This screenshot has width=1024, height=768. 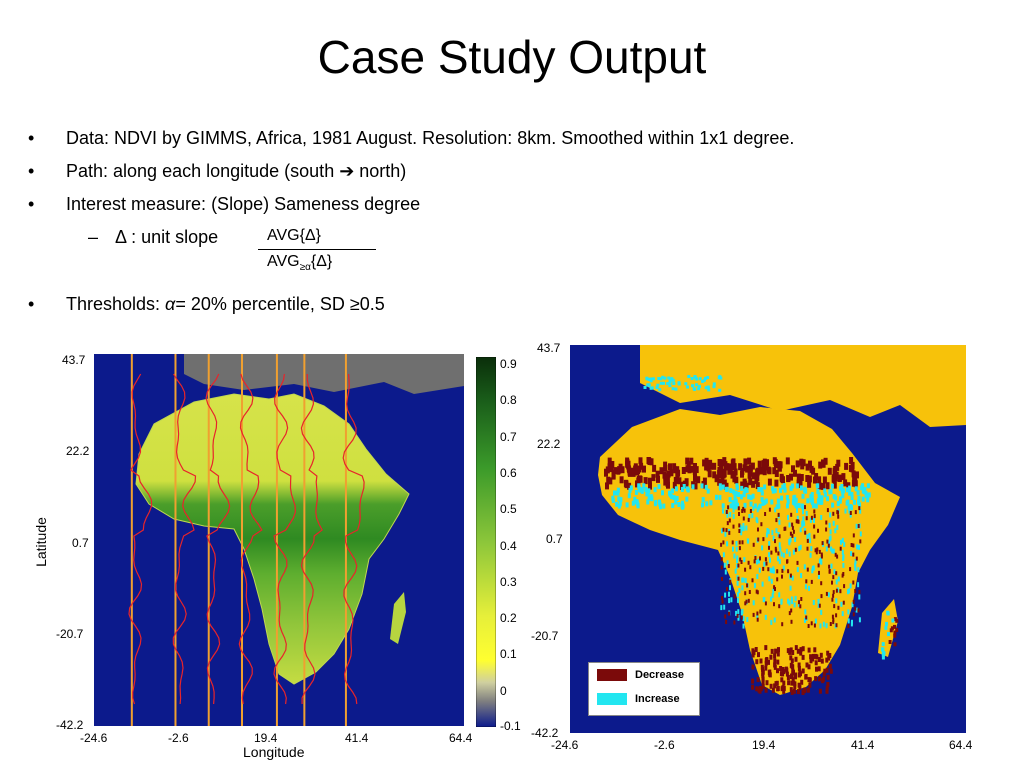 I want to click on profile-trace, so click(x=218, y=539).